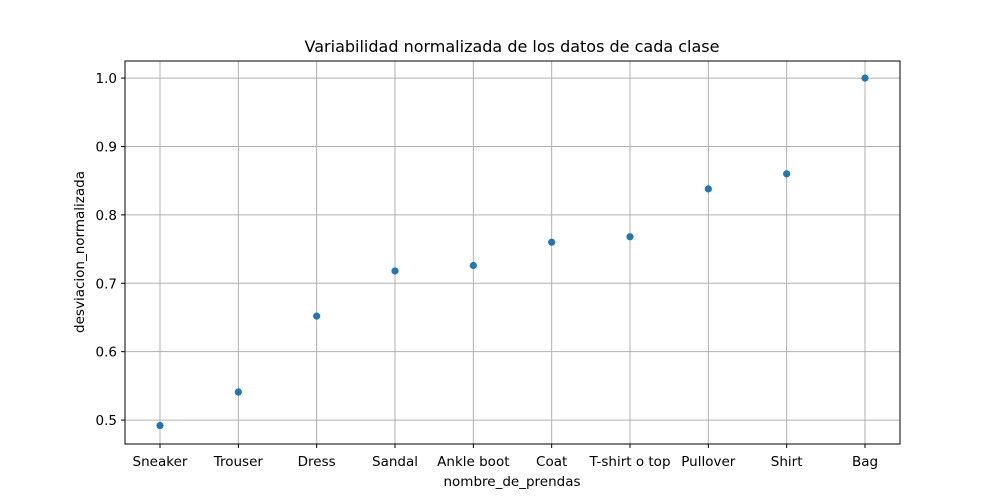  What do you see at coordinates (865, 462) in the screenshot?
I see `x-tick-label: Bag` at bounding box center [865, 462].